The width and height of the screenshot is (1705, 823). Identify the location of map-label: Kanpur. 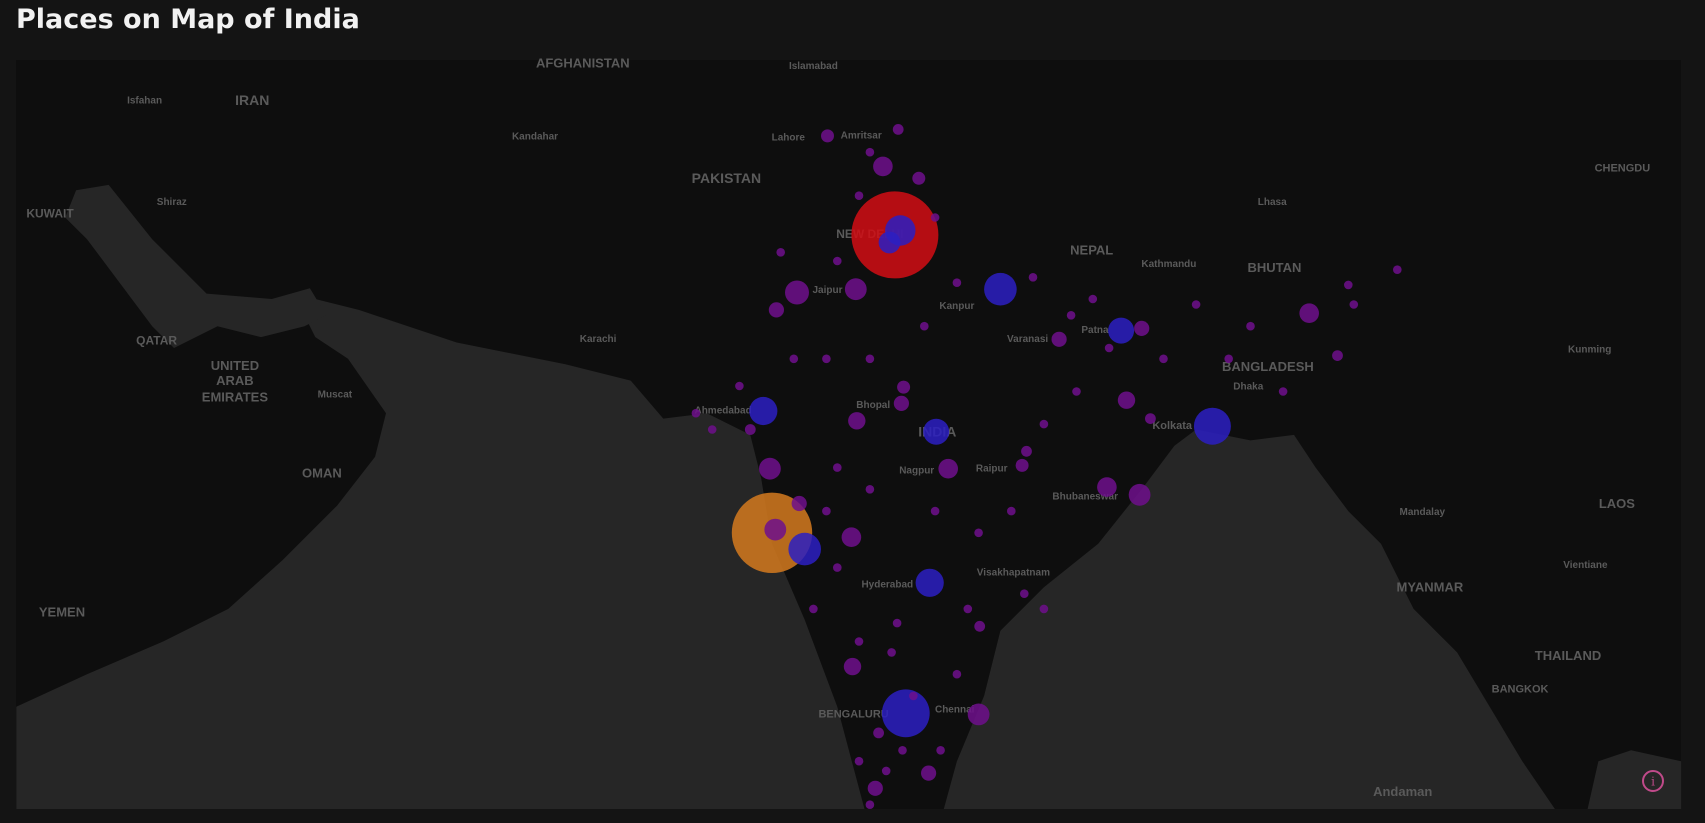
(956, 306).